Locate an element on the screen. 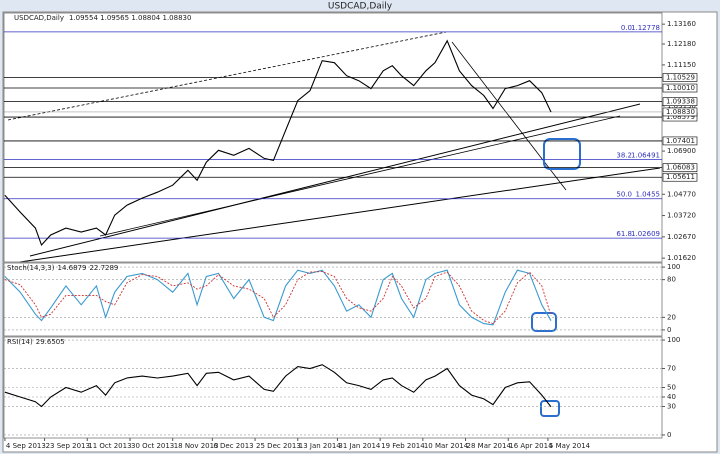 This screenshot has height=454, width=720. x-tick-label: 11 Oct 2013 is located at coordinates (109, 446).